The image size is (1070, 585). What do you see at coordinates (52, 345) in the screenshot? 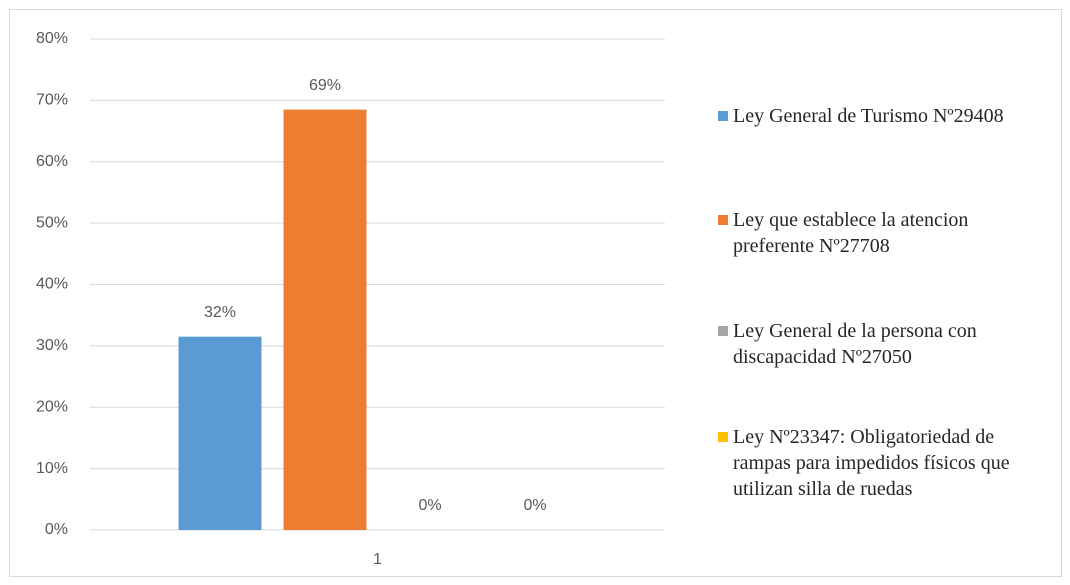
I see `y-tick-label: 30%` at bounding box center [52, 345].